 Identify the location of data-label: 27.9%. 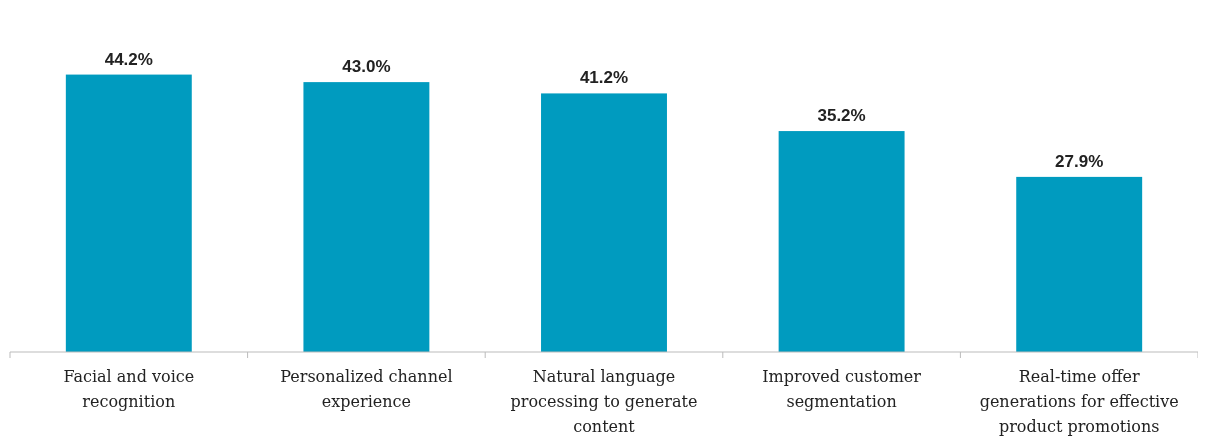
(1079, 161).